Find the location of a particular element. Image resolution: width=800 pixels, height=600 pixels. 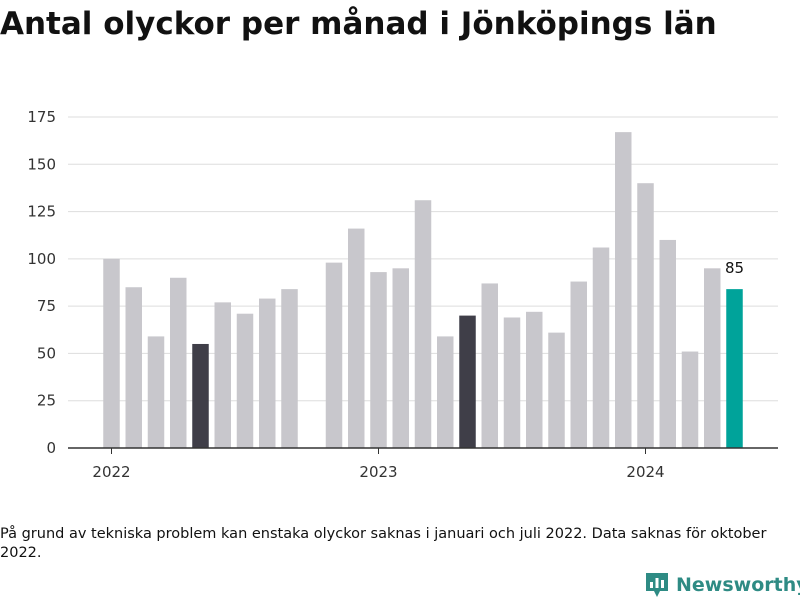

y-tick-label: 75 is located at coordinates (46, 306).